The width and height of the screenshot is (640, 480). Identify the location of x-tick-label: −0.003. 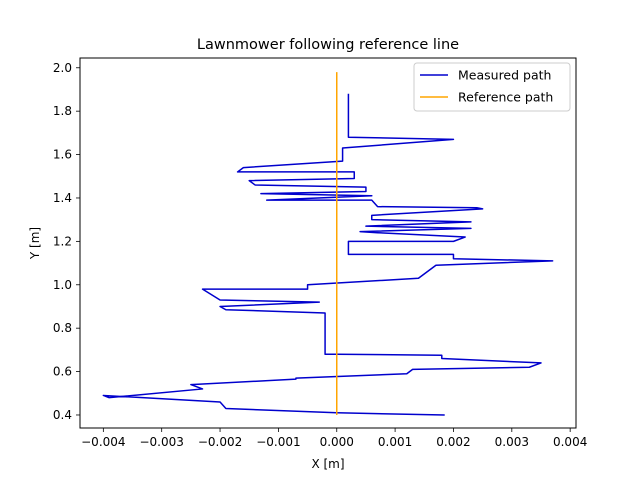
(161, 442).